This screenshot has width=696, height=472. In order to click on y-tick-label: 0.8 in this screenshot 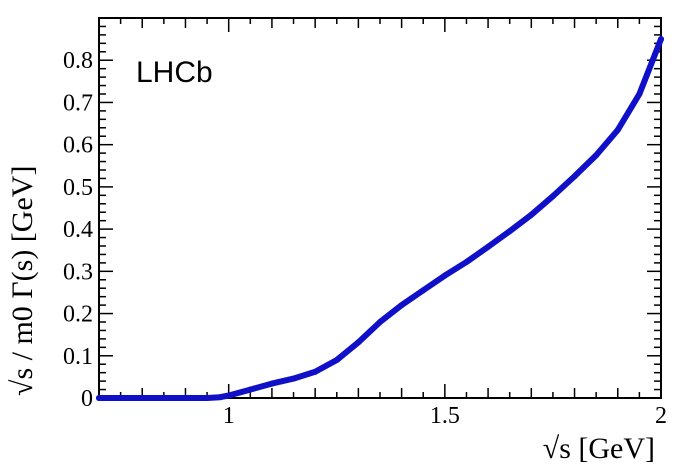, I will do `click(78, 61)`.